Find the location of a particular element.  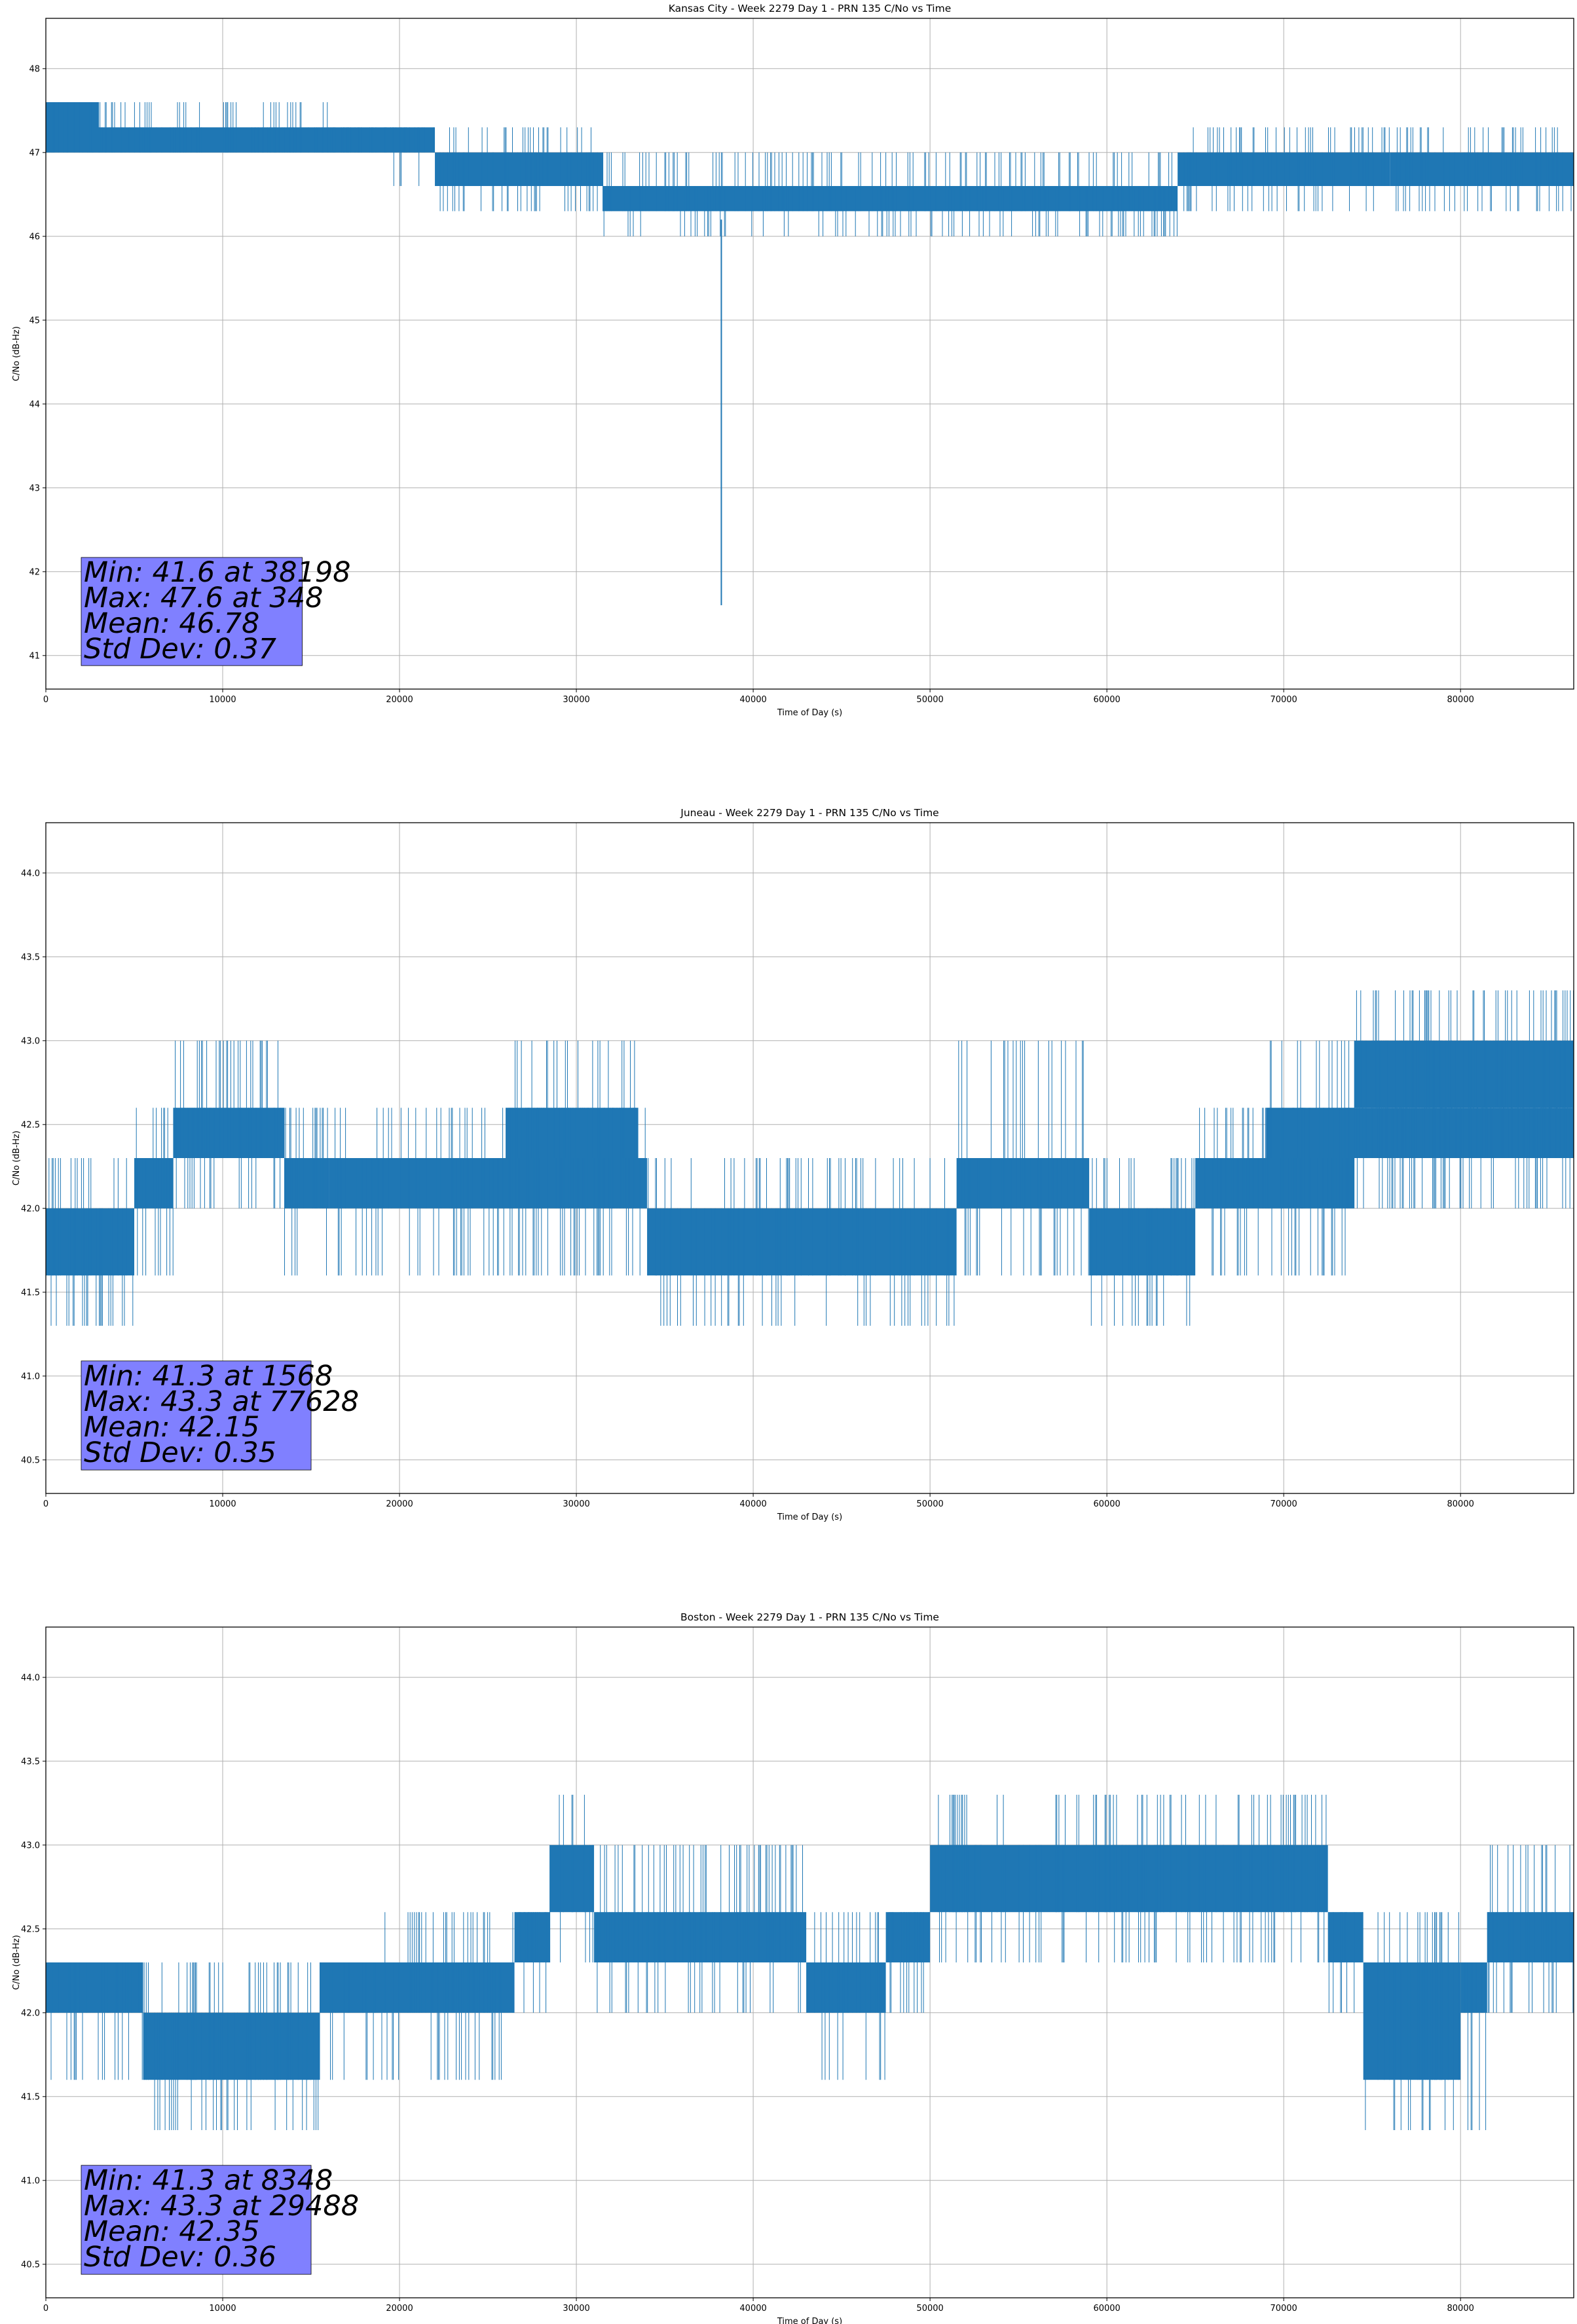

y-tick-label: 42 is located at coordinates (34, 572).